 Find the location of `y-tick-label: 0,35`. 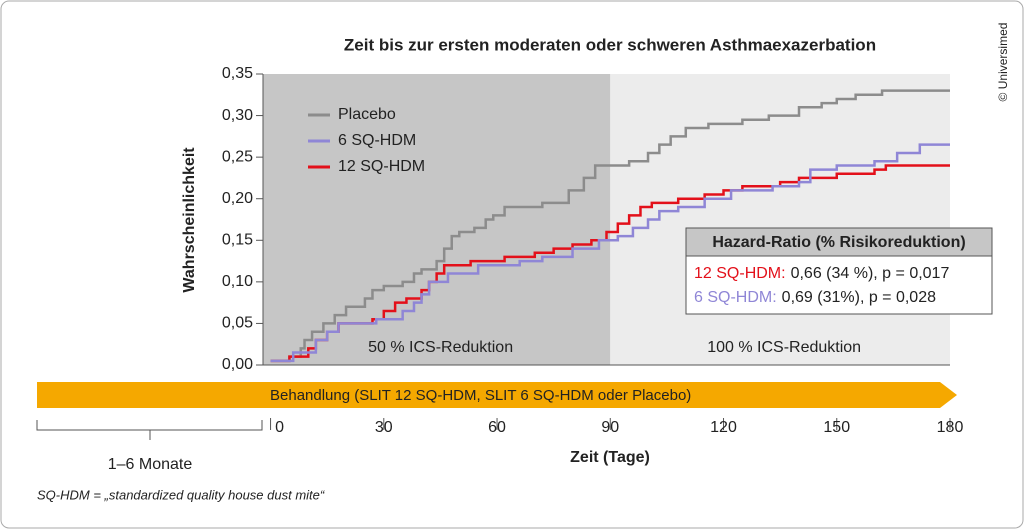

y-tick-label: 0,35 is located at coordinates (237, 73).